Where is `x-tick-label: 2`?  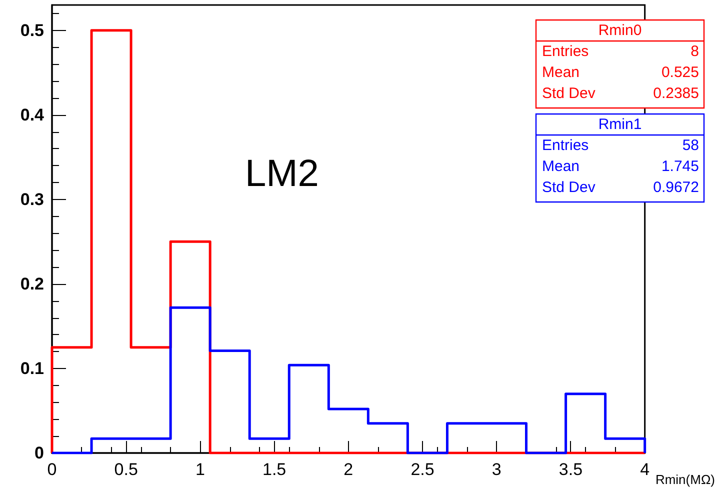
x-tick-label: 2 is located at coordinates (349, 469).